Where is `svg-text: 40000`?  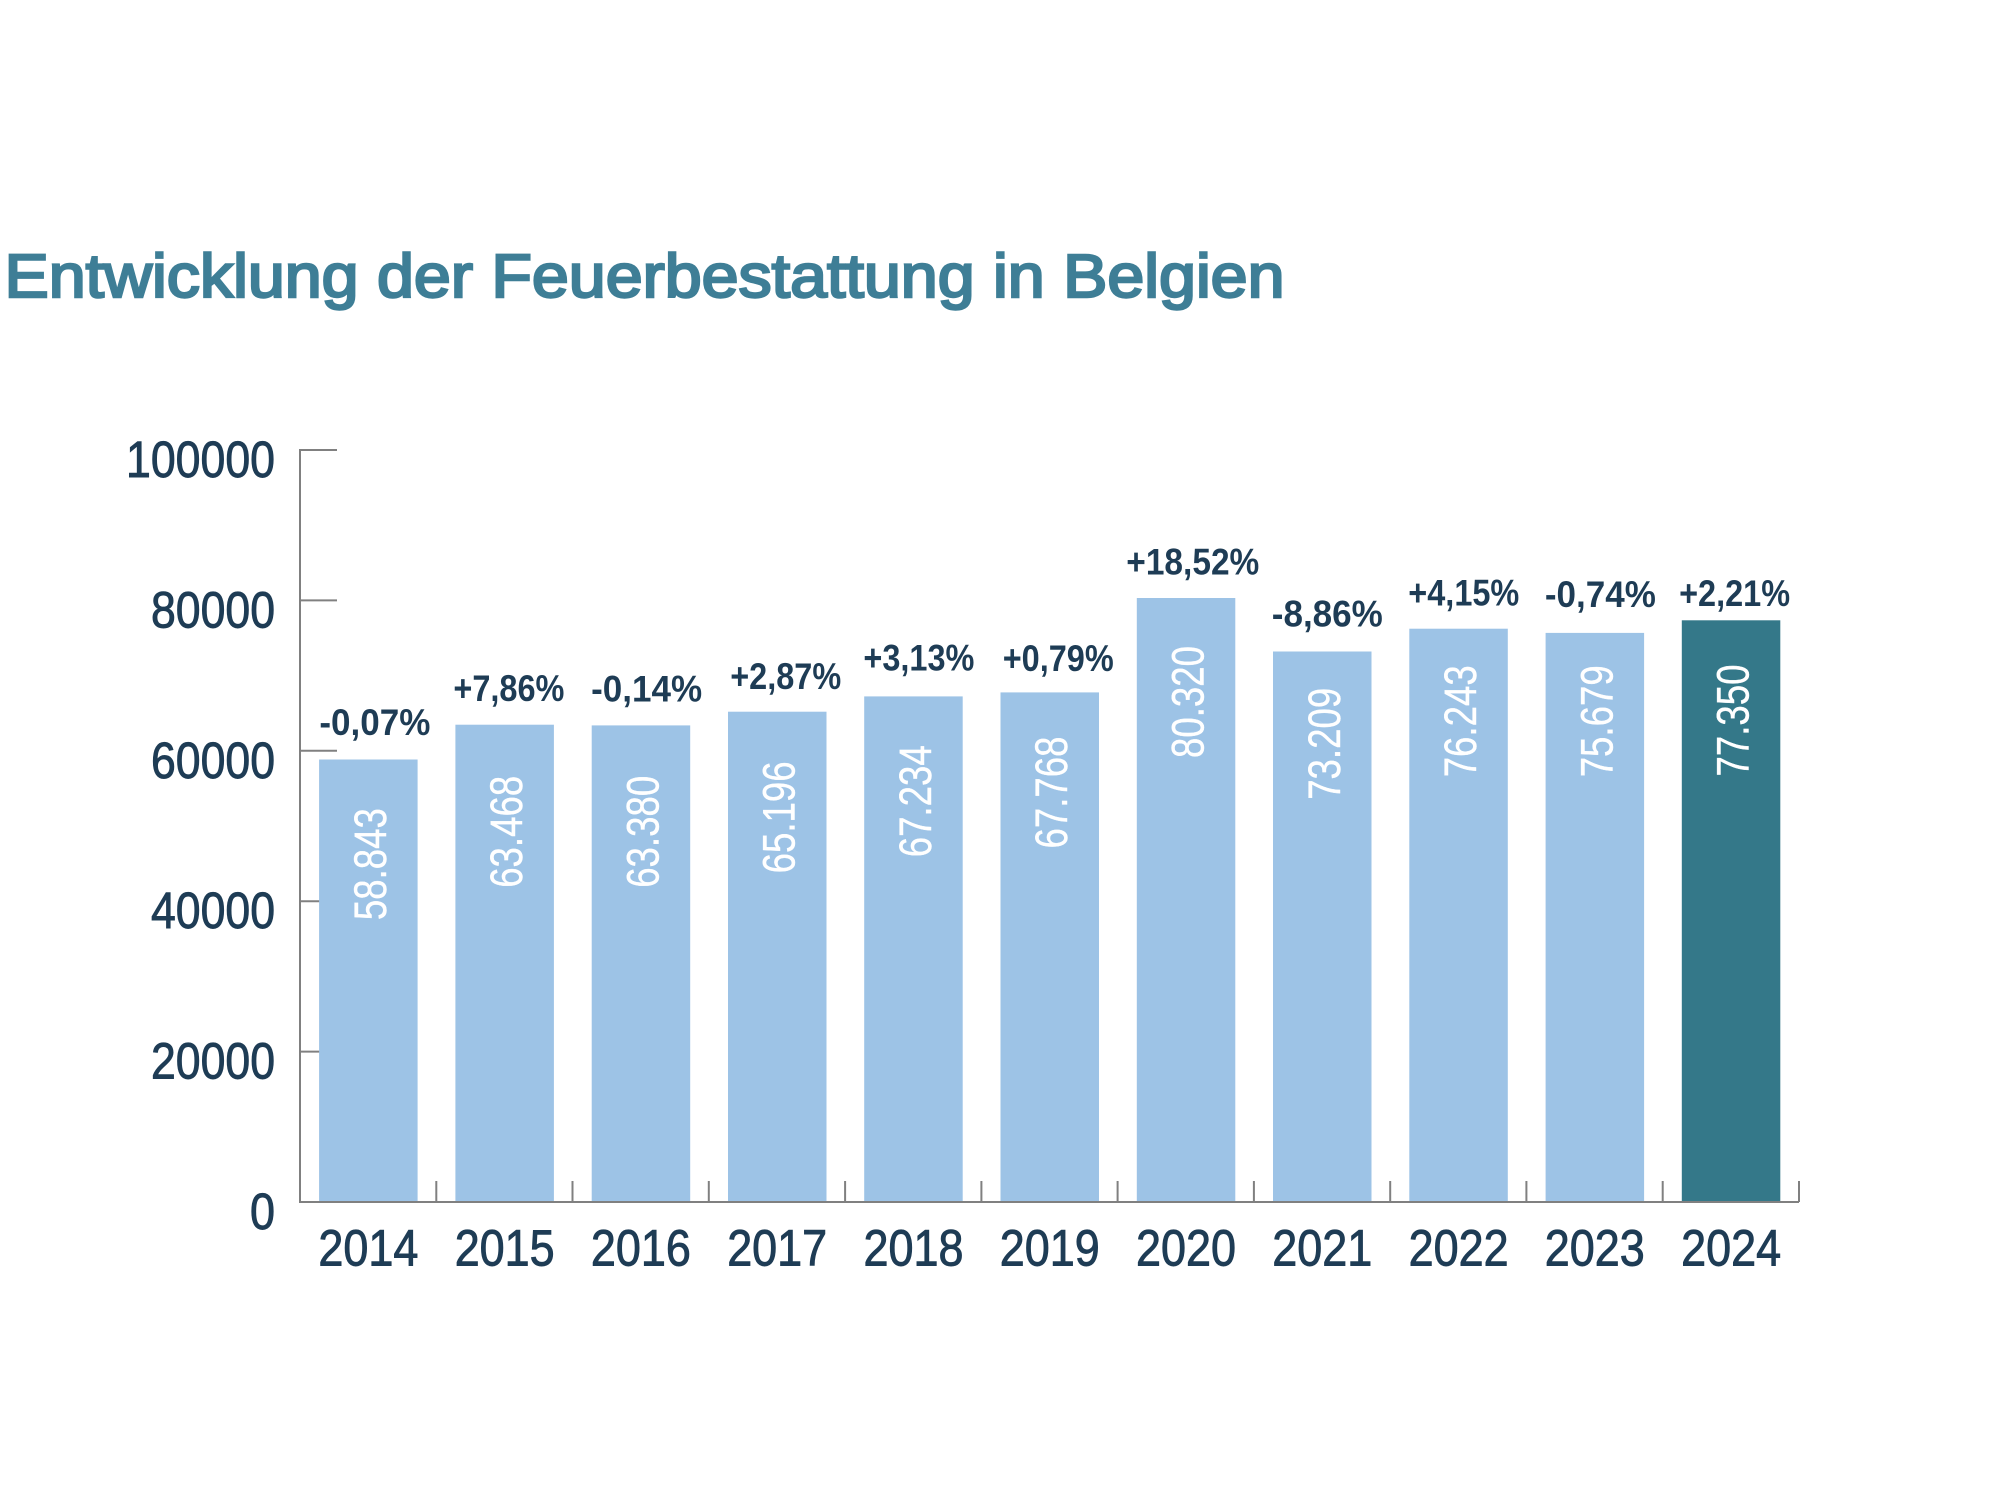 svg-text: 40000 is located at coordinates (213, 910).